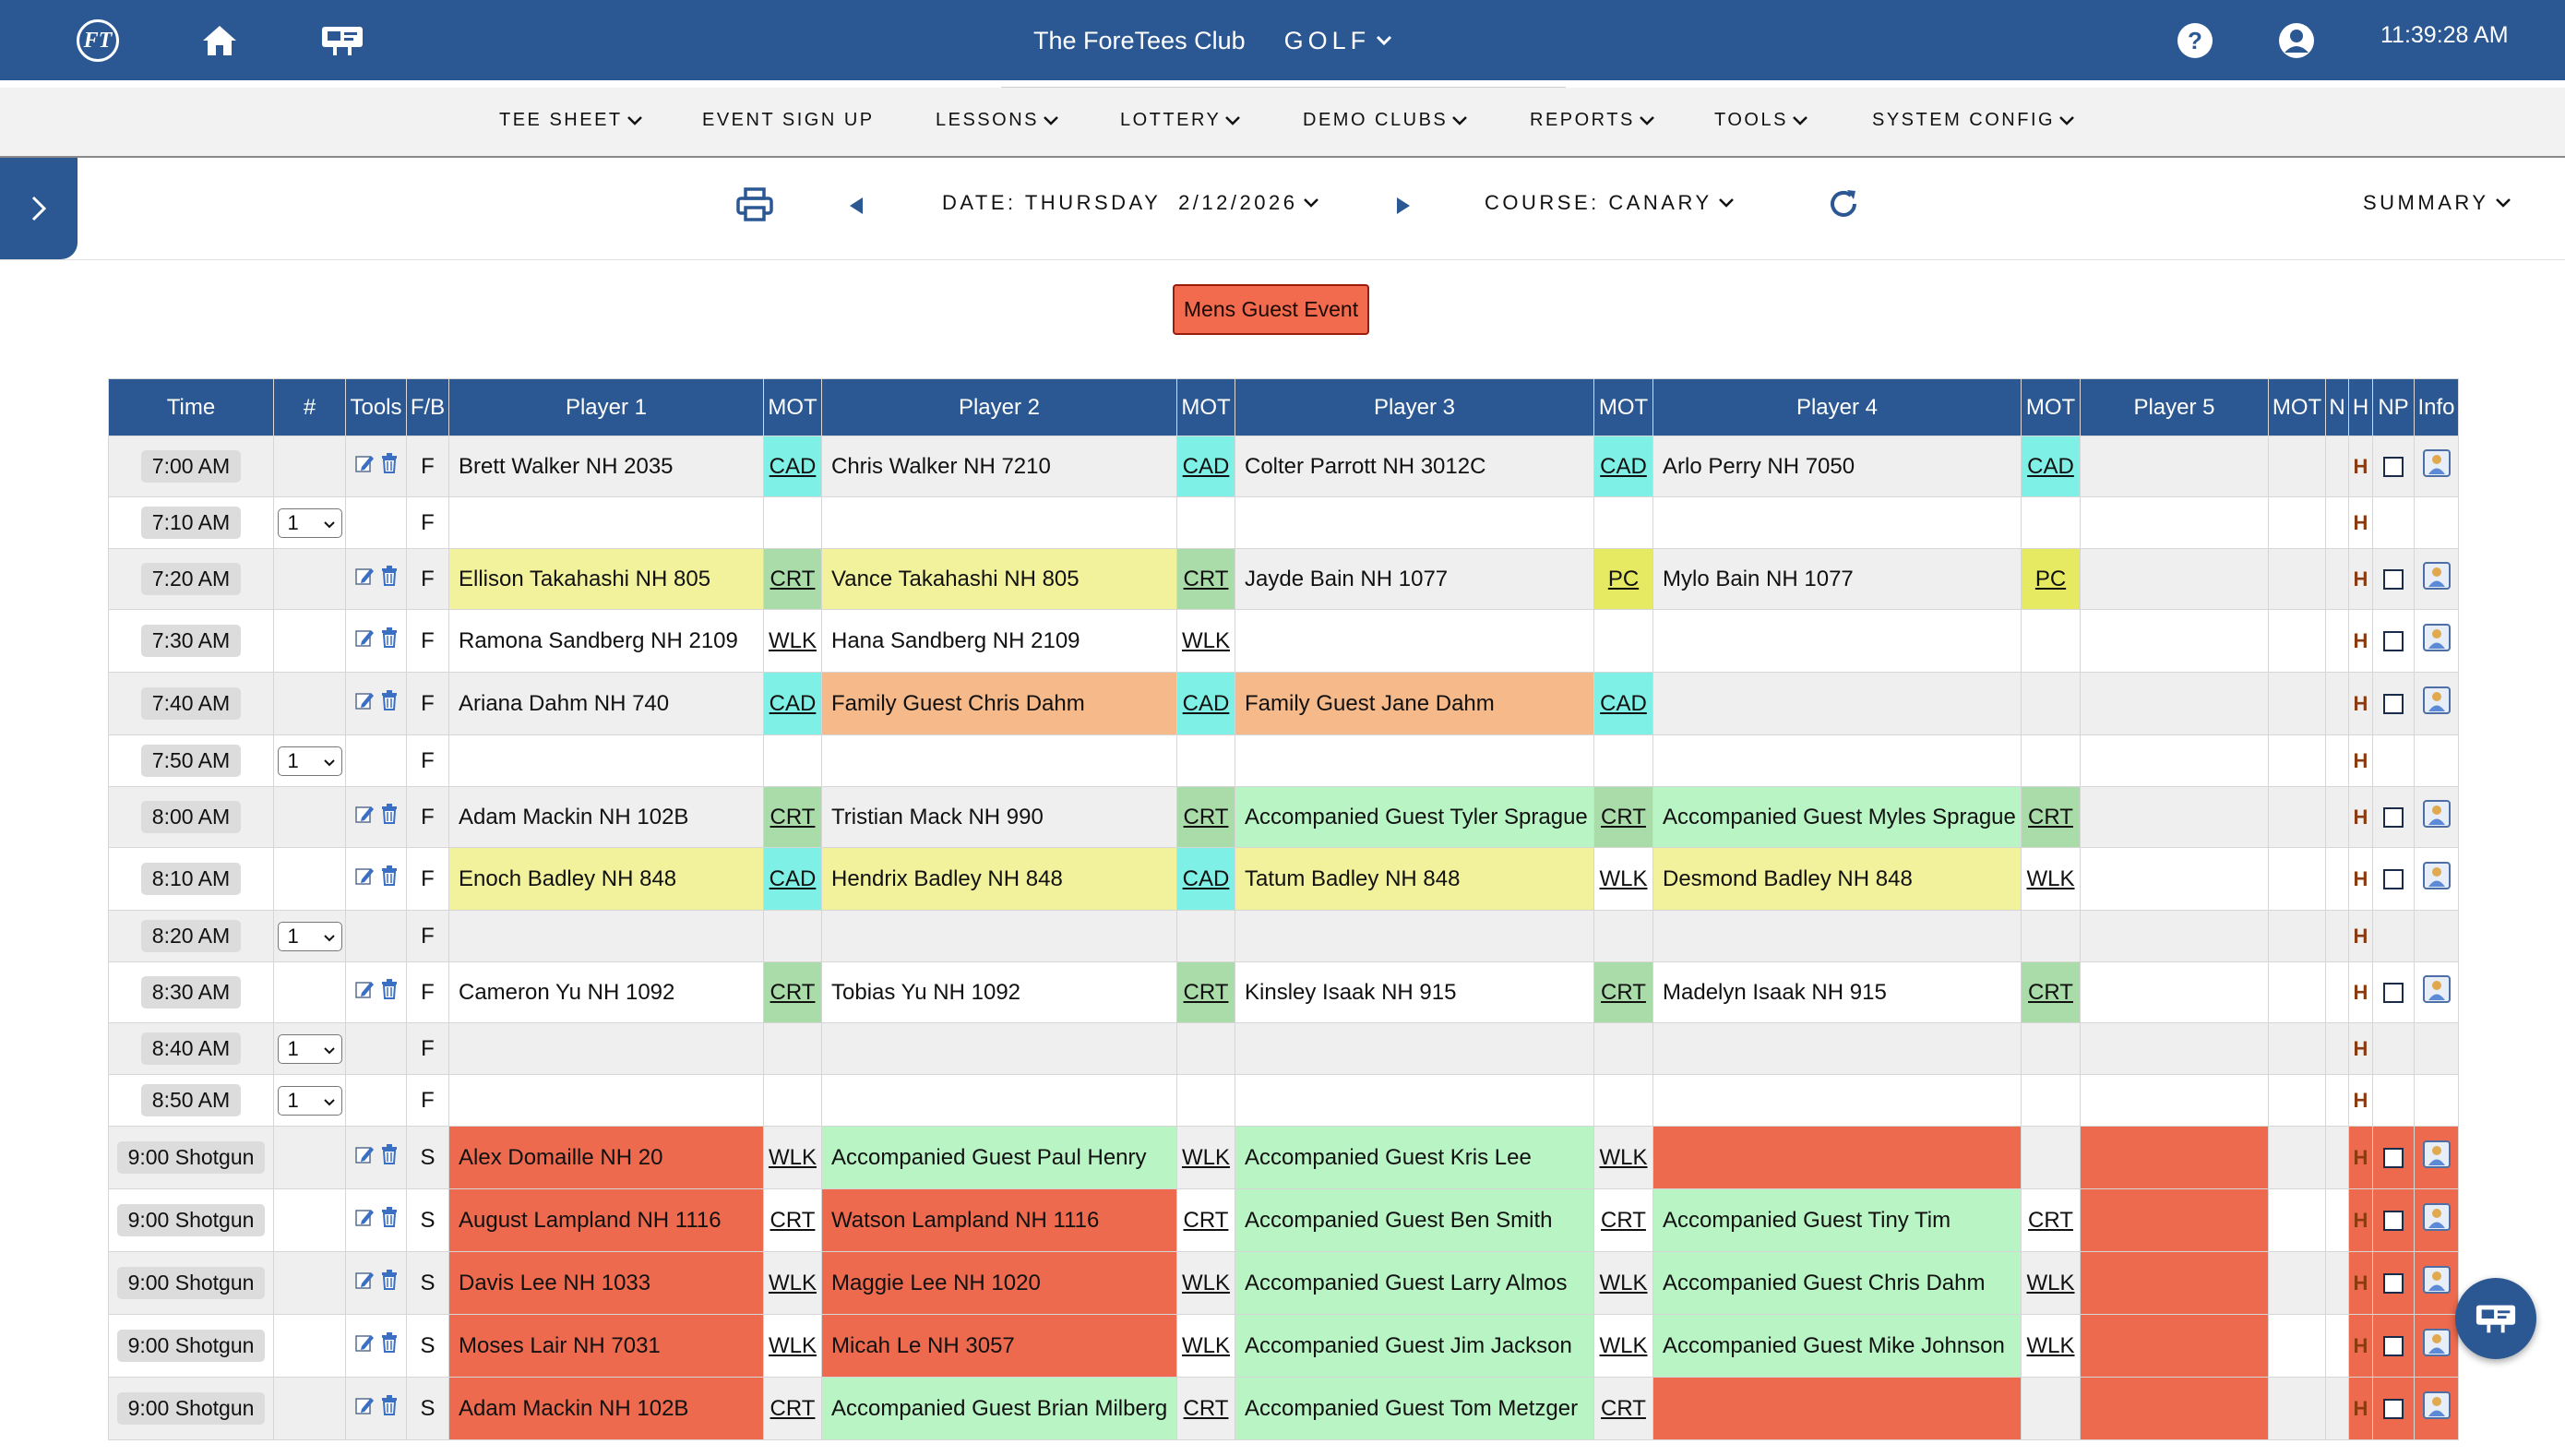 This screenshot has height=1456, width=2565. Describe the element at coordinates (1414, 579) in the screenshot. I see `player-3-cell: Jayde Bain NH 1077` at that location.